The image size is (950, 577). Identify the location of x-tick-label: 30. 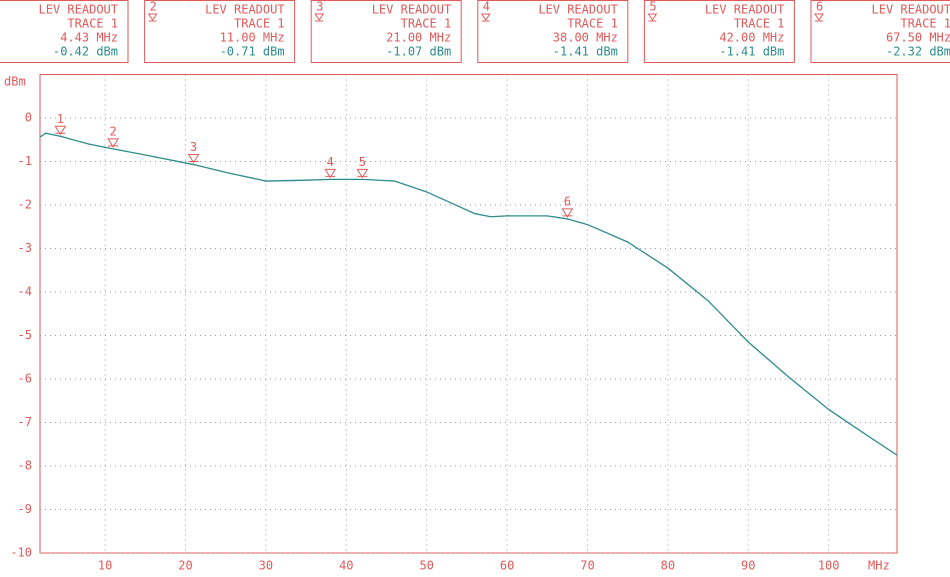
(266, 566).